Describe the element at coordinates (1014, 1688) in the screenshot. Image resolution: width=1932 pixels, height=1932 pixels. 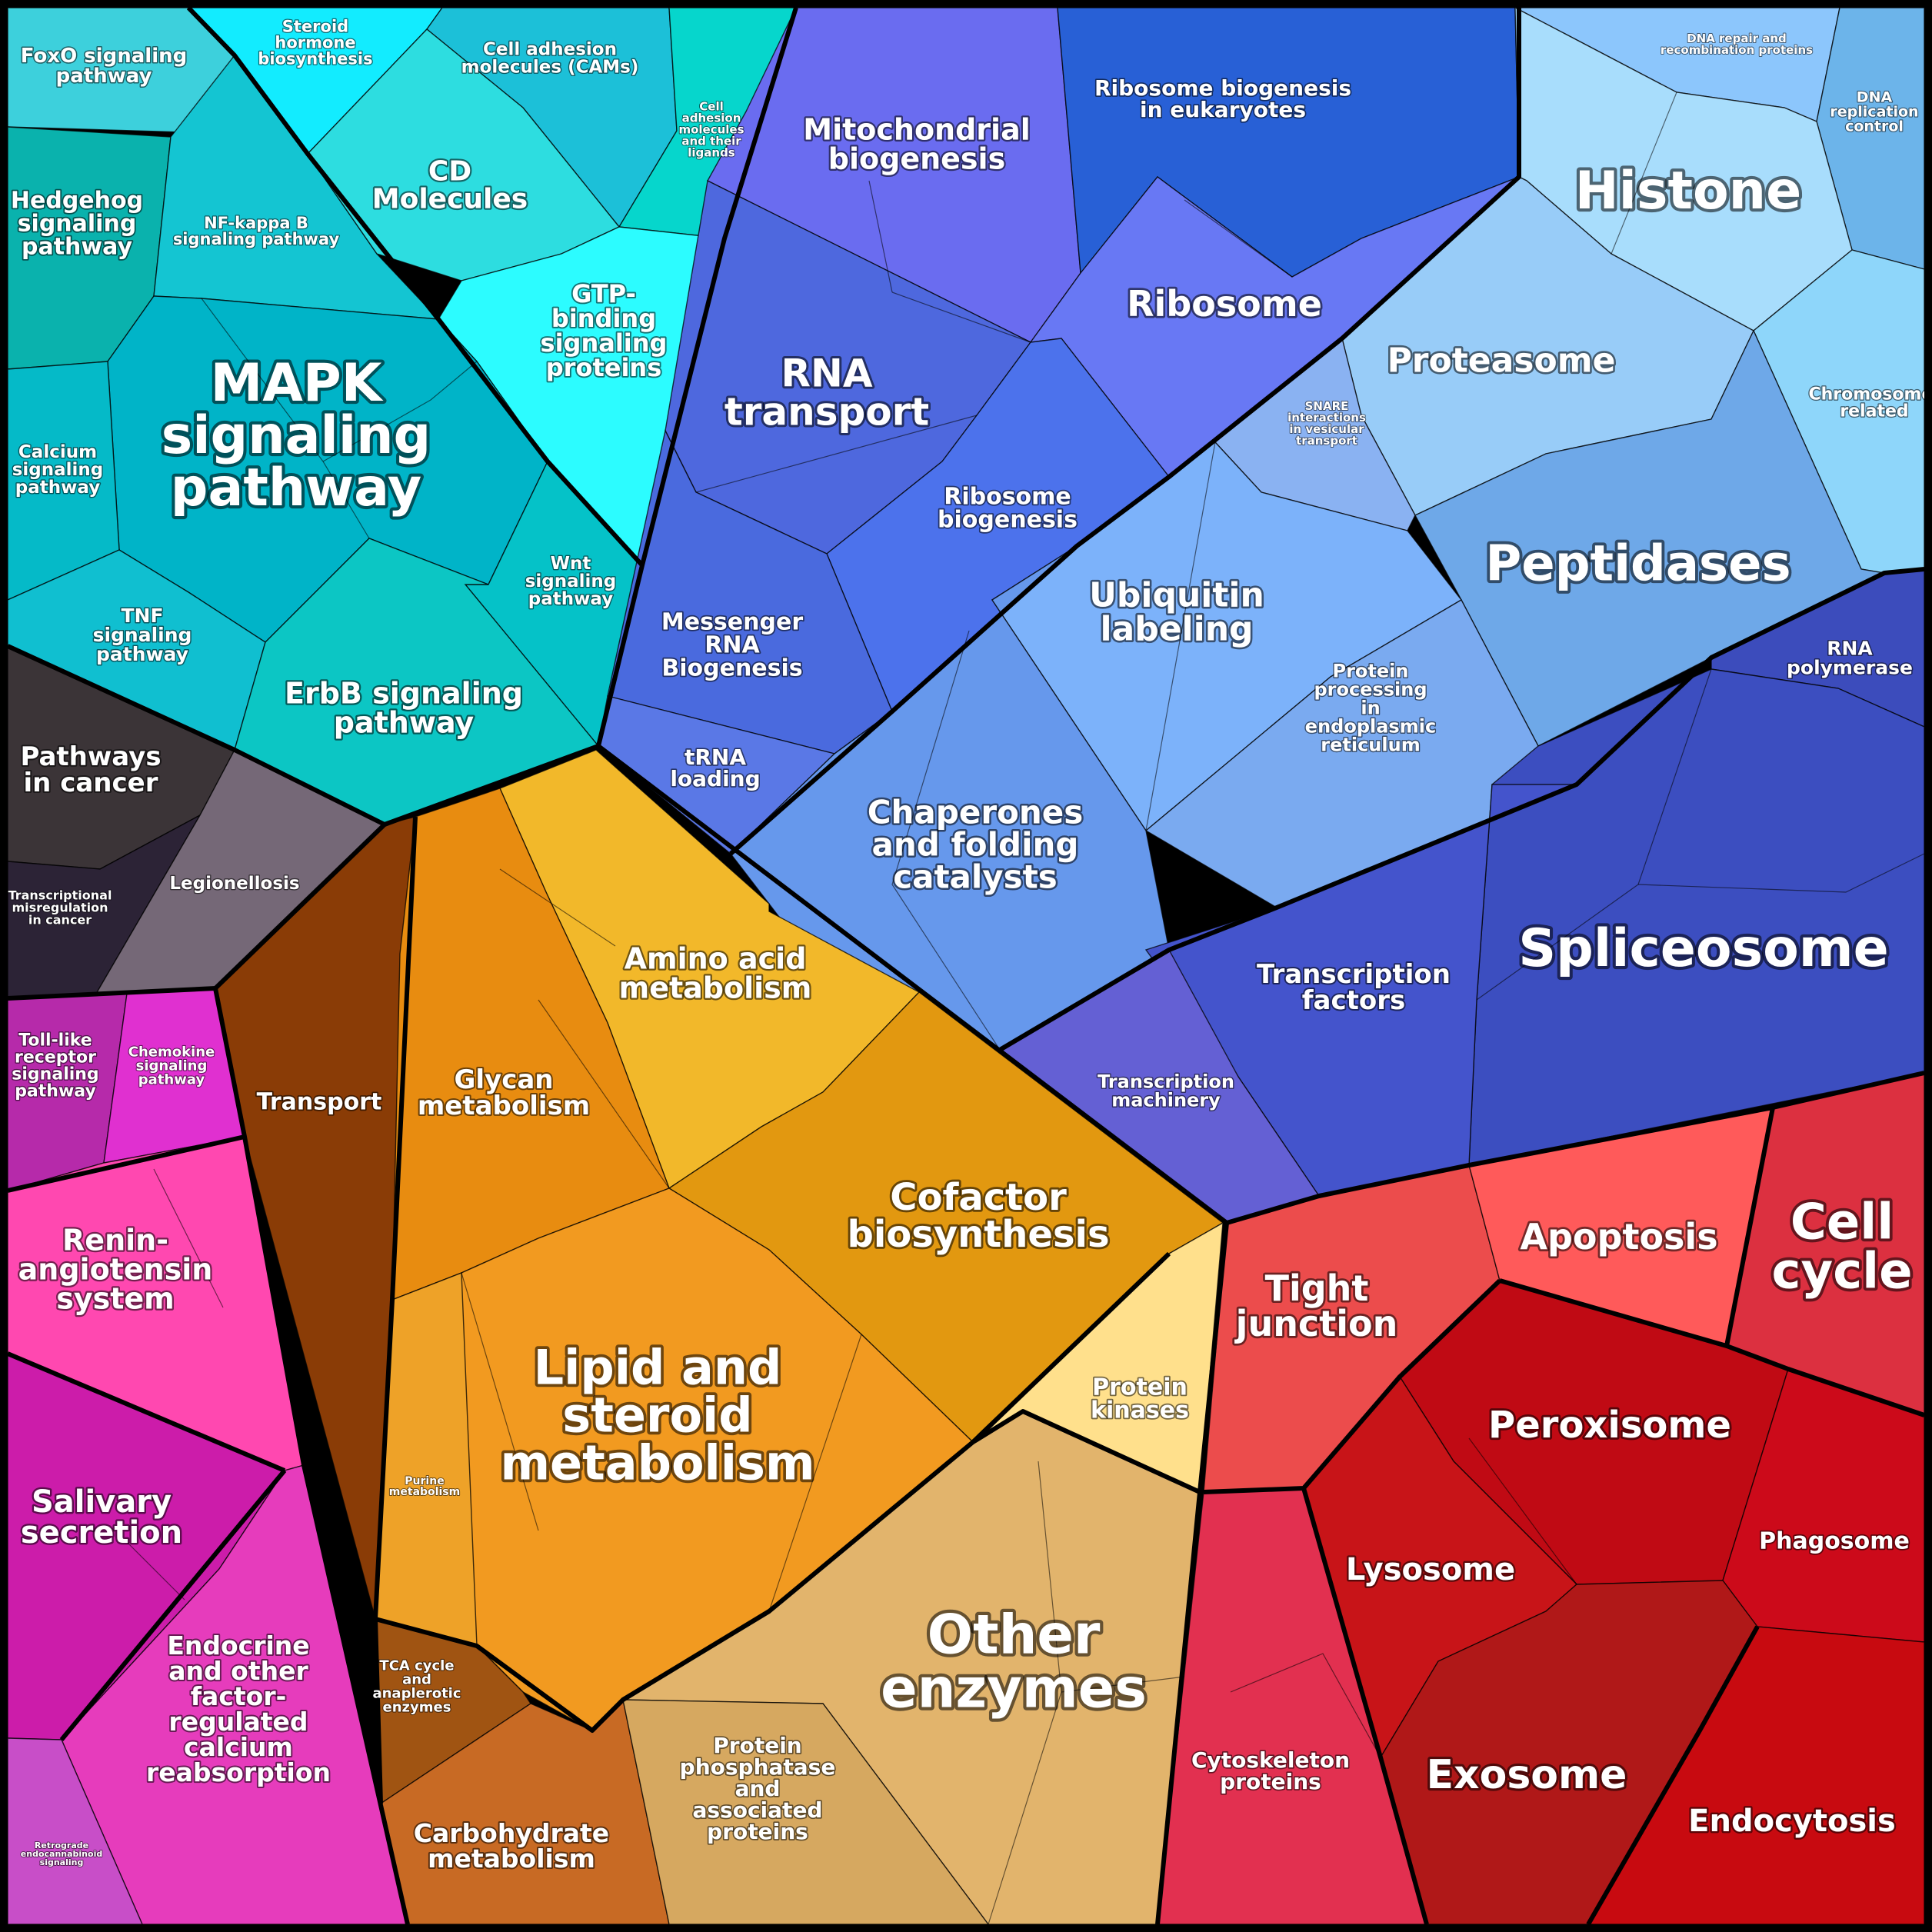
I see `label-line: enzymes` at that location.